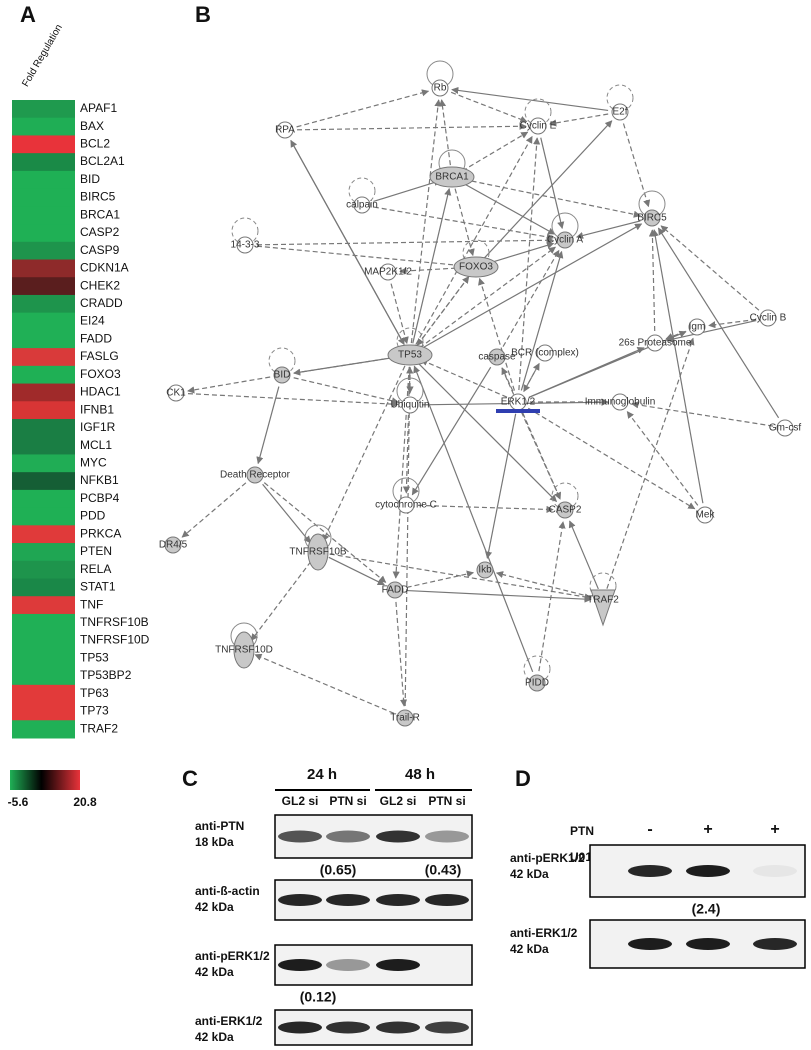 The height and width of the screenshot is (1050, 811). I want to click on node-label: cytochrome C, so click(406, 505).